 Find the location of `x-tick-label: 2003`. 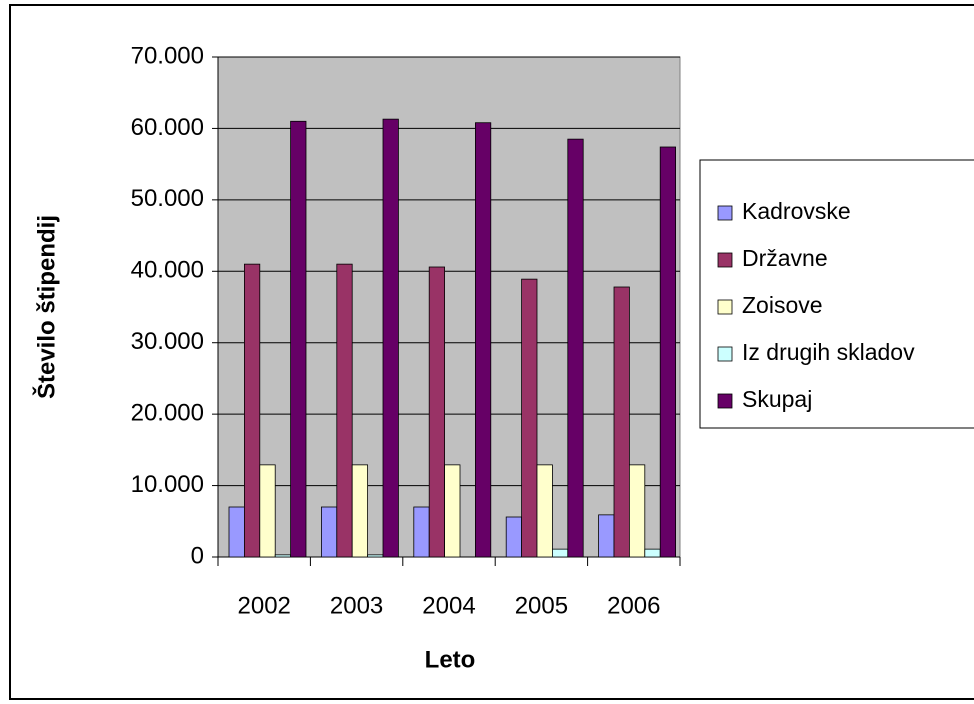

x-tick-label: 2003 is located at coordinates (356, 605).